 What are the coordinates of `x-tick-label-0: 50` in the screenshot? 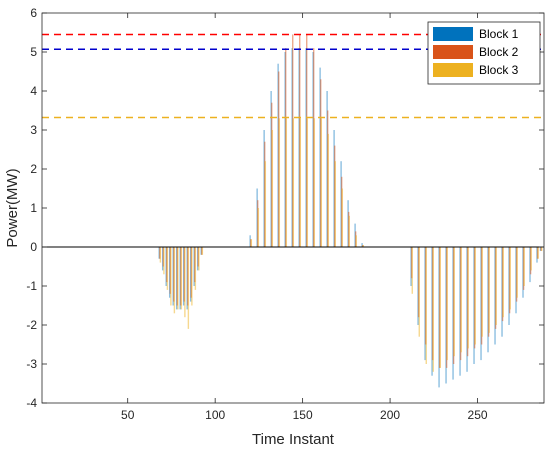 It's located at (128, 415).